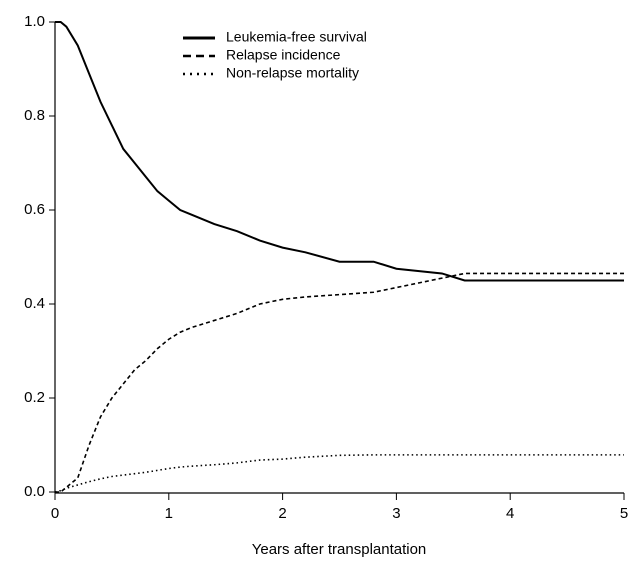  What do you see at coordinates (34, 303) in the screenshot?
I see `y-tick-label: 0.4` at bounding box center [34, 303].